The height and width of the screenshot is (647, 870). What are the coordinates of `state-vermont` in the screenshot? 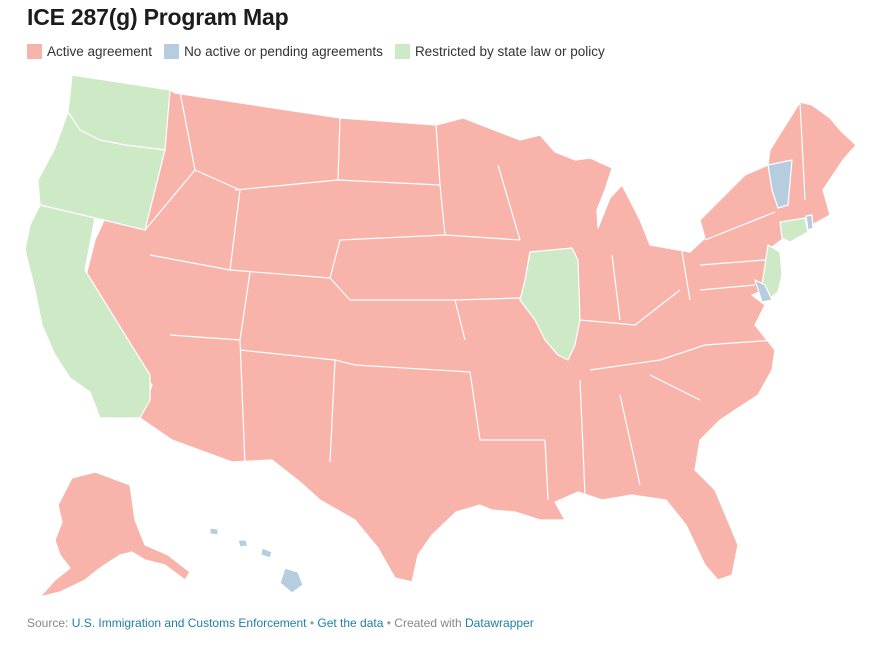 It's located at (780, 184).